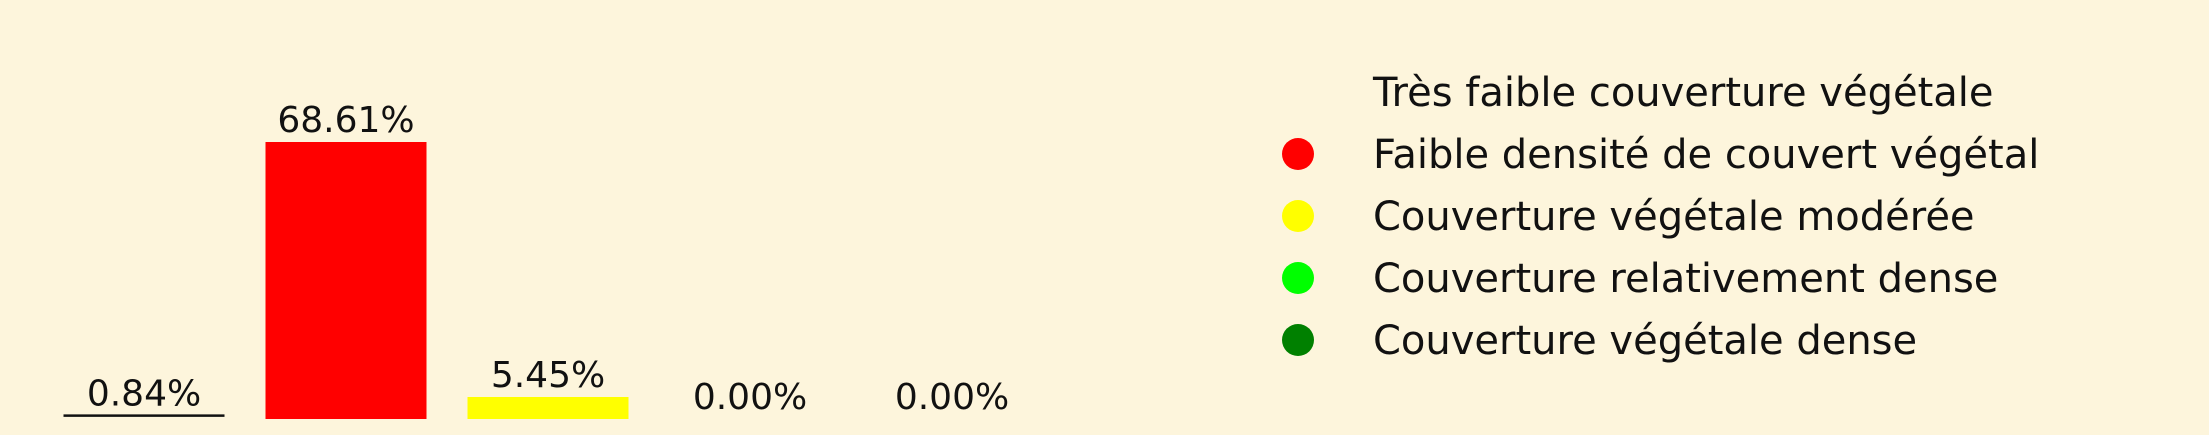 Image resolution: width=2209 pixels, height=435 pixels. What do you see at coordinates (548, 375) in the screenshot?
I see `data-label-2: 5.45%` at bounding box center [548, 375].